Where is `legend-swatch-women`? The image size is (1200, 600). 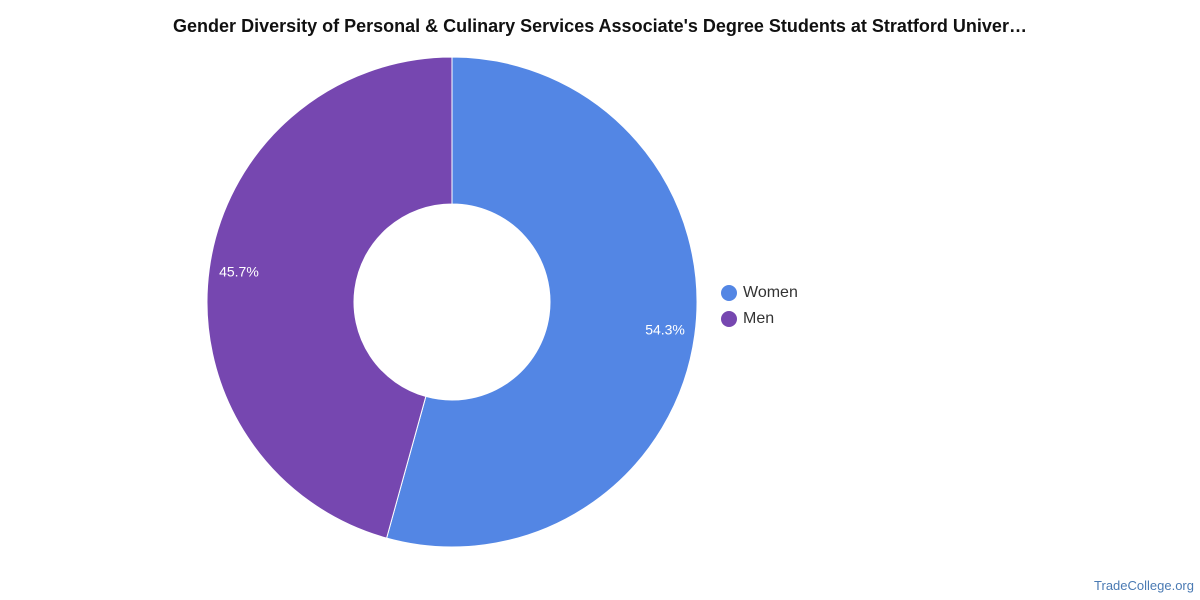 legend-swatch-women is located at coordinates (729, 293).